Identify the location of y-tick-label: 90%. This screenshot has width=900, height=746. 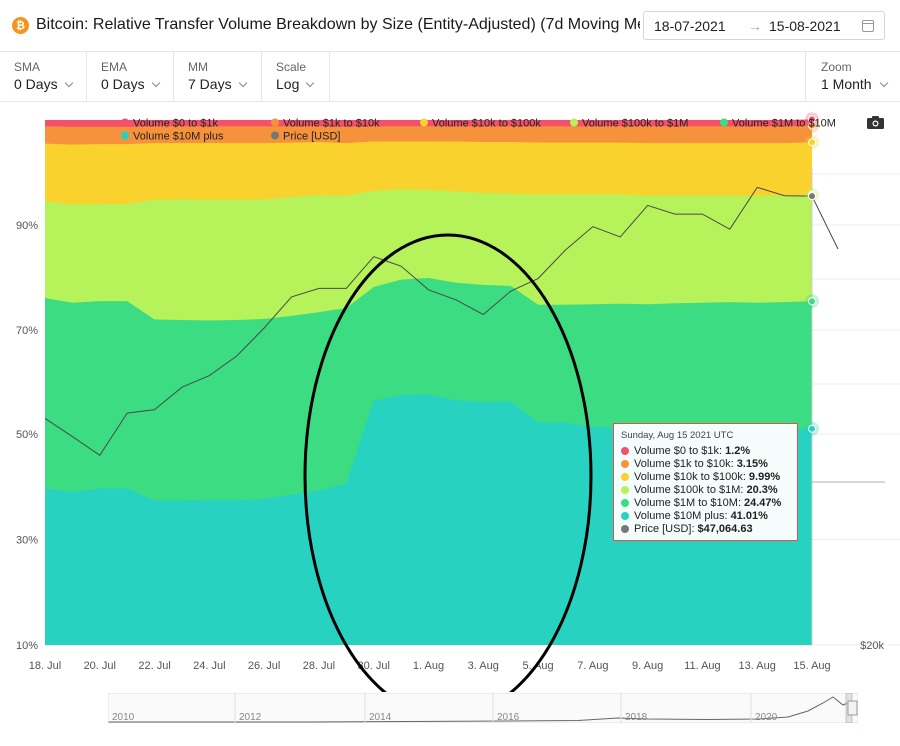
(27, 226).